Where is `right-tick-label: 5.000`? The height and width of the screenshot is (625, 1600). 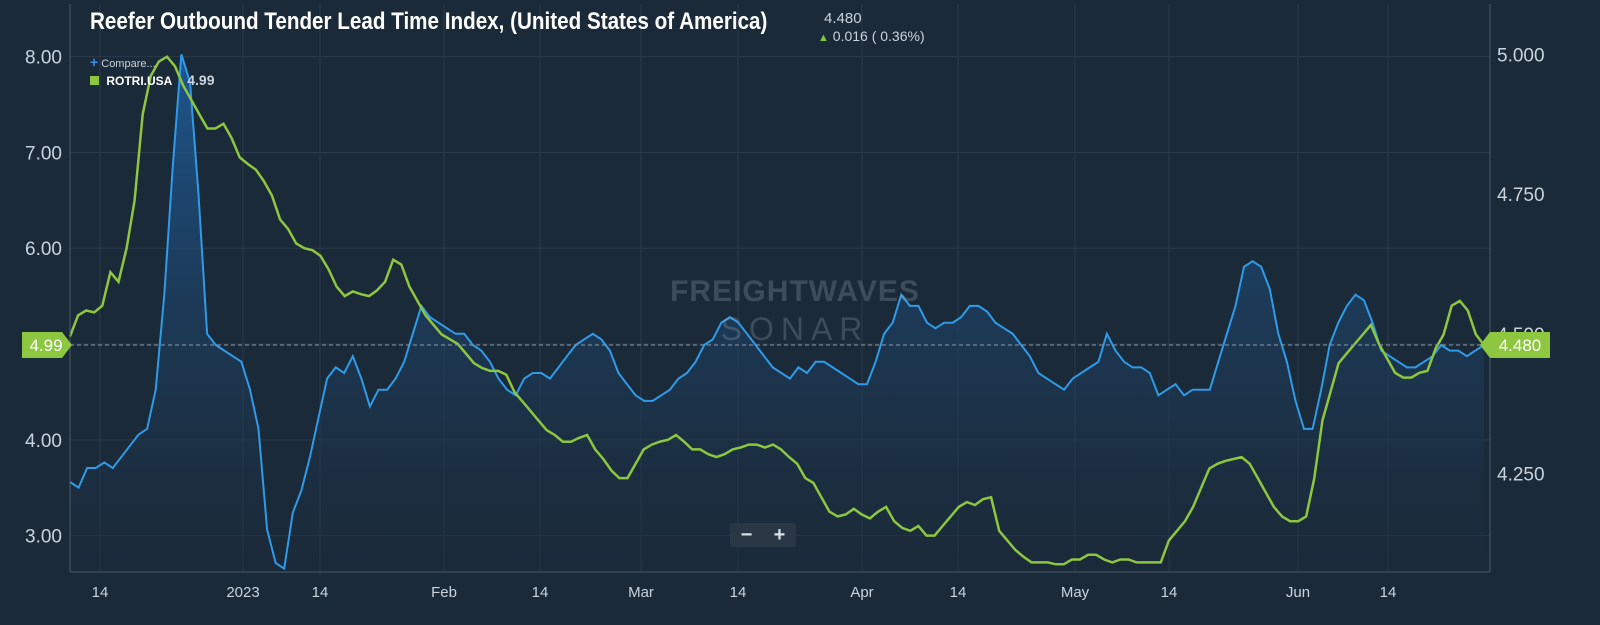
right-tick-label: 5.000 is located at coordinates (1521, 55).